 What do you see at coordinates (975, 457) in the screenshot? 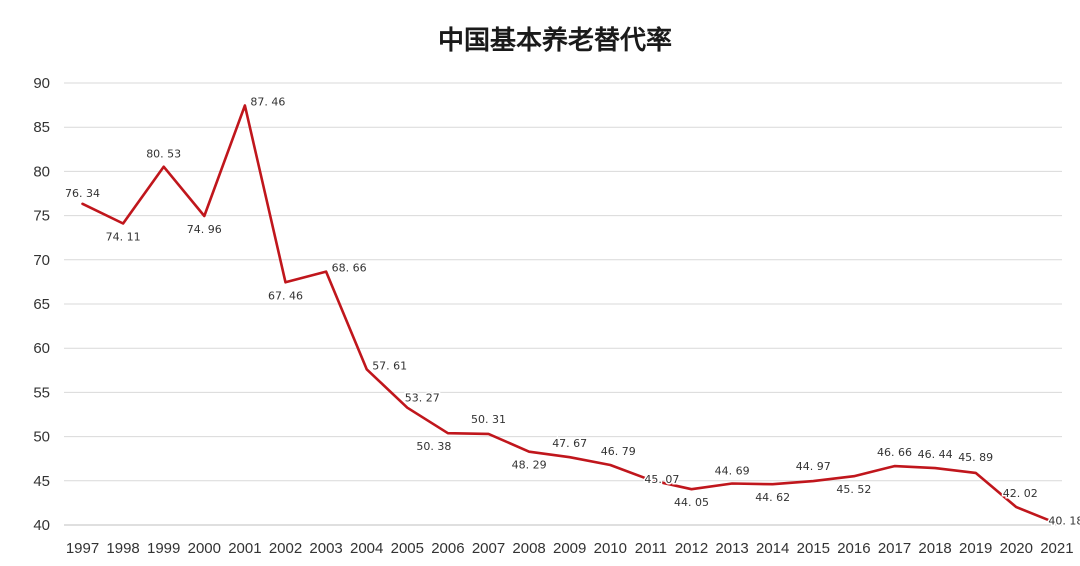
I see `data-label: 45. 89` at bounding box center [975, 457].